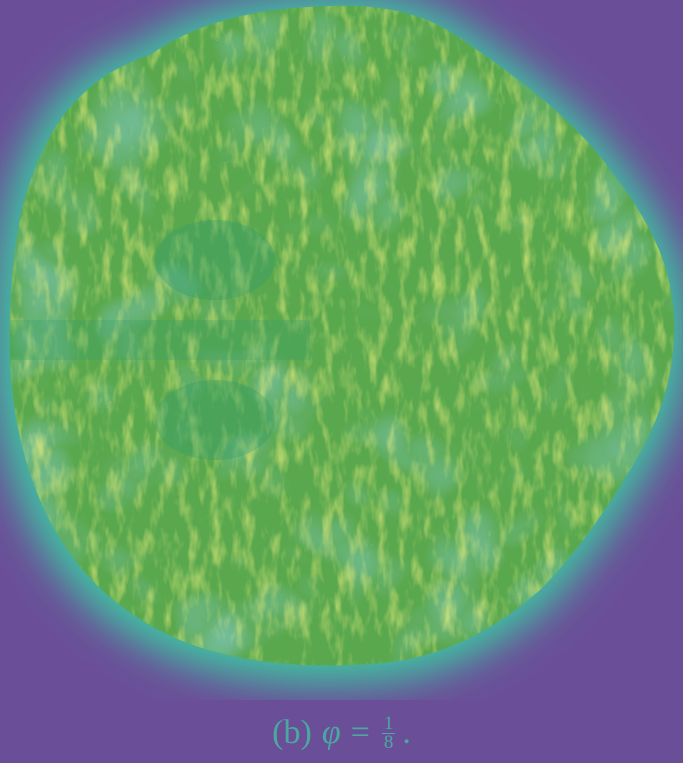  I want to click on caption: (b) φ = 1 8 ., so click(341, 733).